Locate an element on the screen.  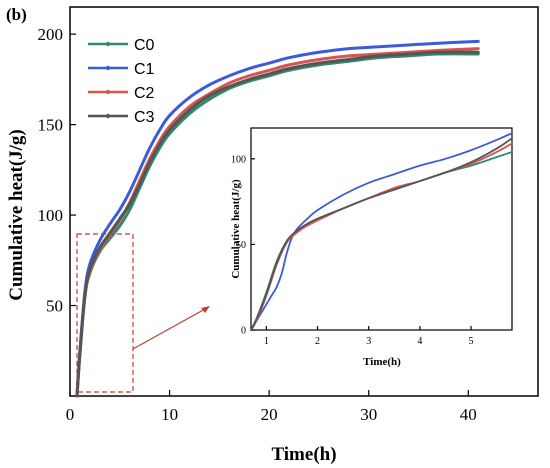
main-x-tick-label: 10 is located at coordinates (169, 414).